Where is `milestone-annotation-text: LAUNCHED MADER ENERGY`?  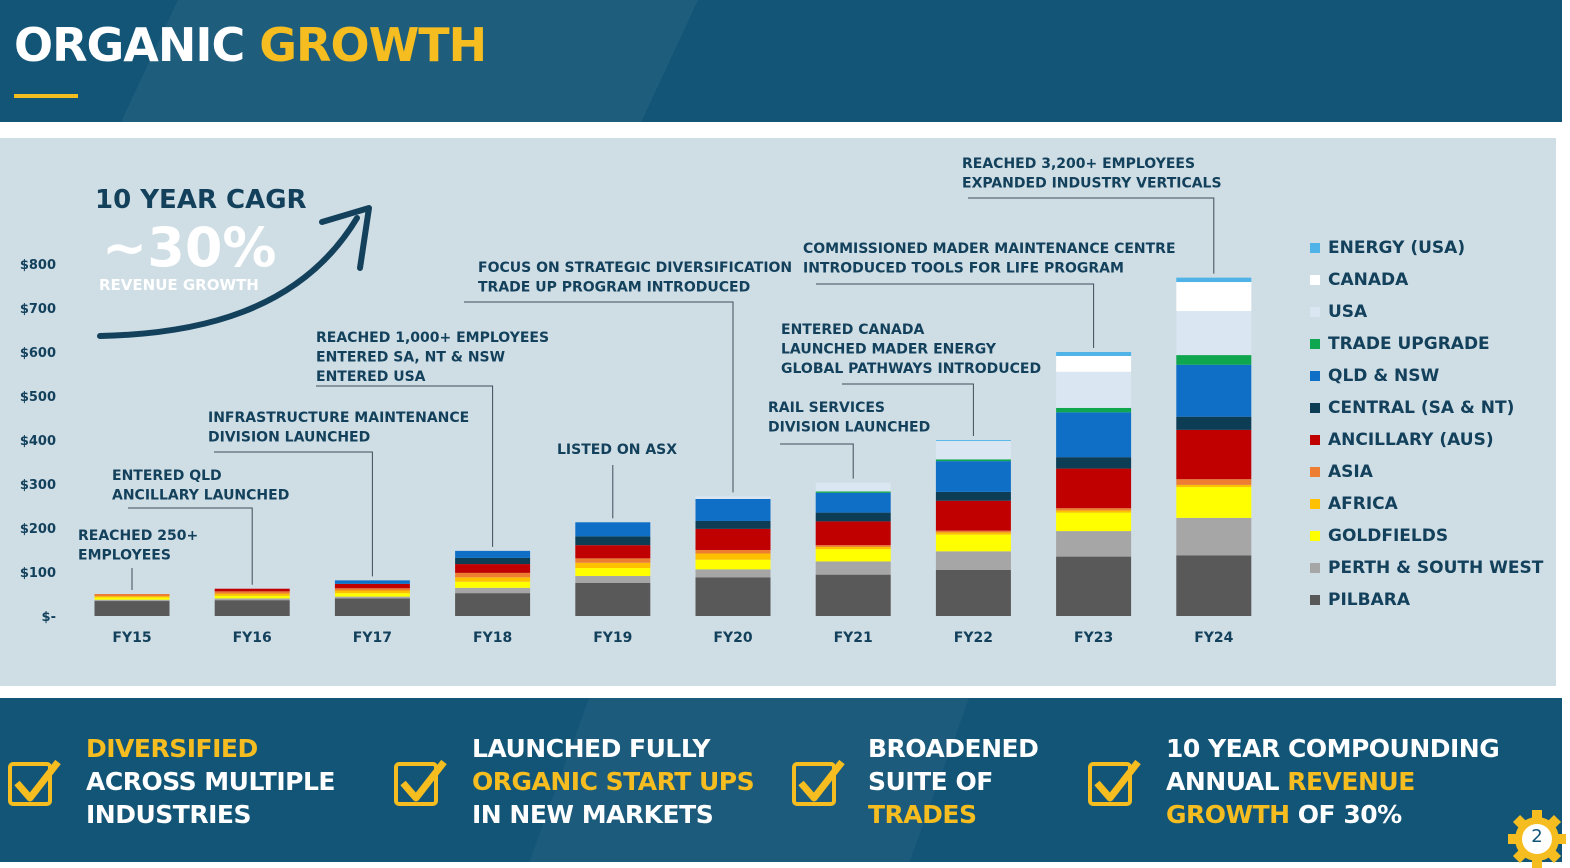 milestone-annotation-text: LAUNCHED MADER ENERGY is located at coordinates (889, 350).